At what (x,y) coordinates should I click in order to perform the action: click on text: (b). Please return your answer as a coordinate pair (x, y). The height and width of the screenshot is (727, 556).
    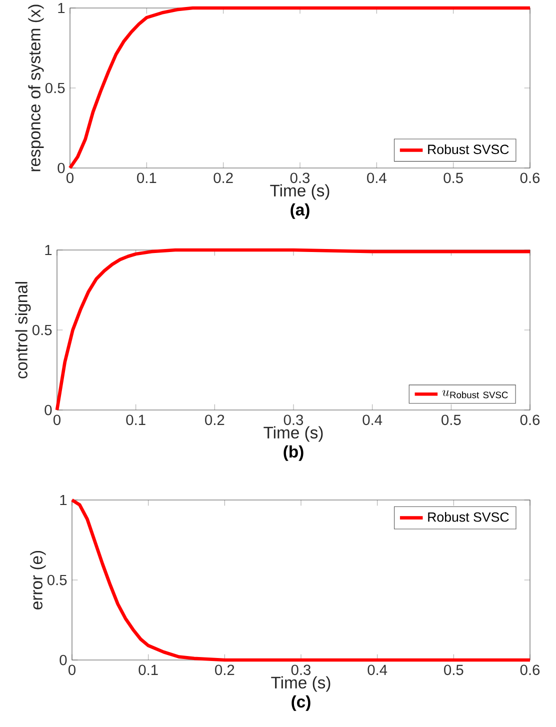
    Looking at the image, I should click on (294, 453).